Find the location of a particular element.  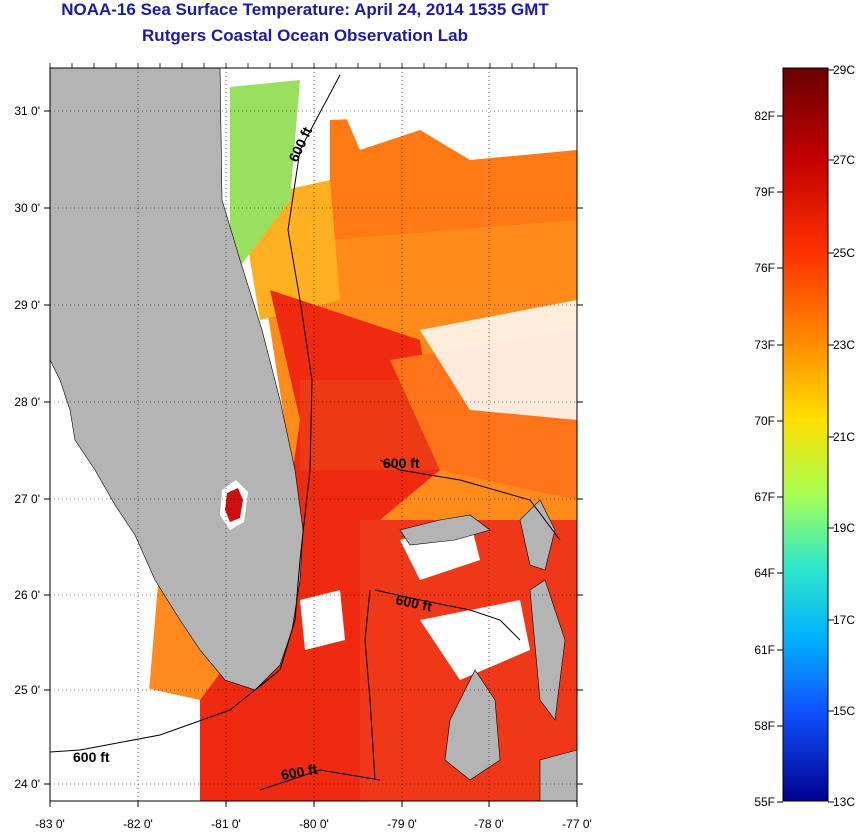

ocean-red-mid is located at coordinates (370, 425).